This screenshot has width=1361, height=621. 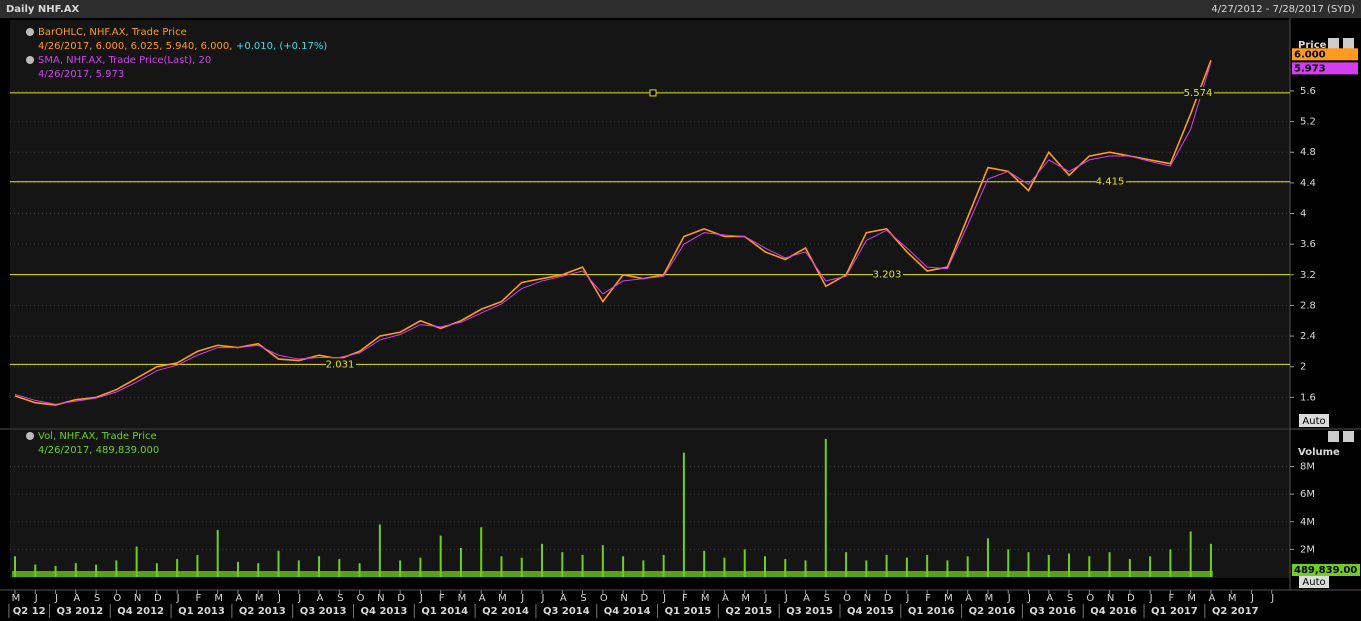 I want to click on legend-entry: Vol, NHF.AX, Trade Price, so click(x=97, y=436).